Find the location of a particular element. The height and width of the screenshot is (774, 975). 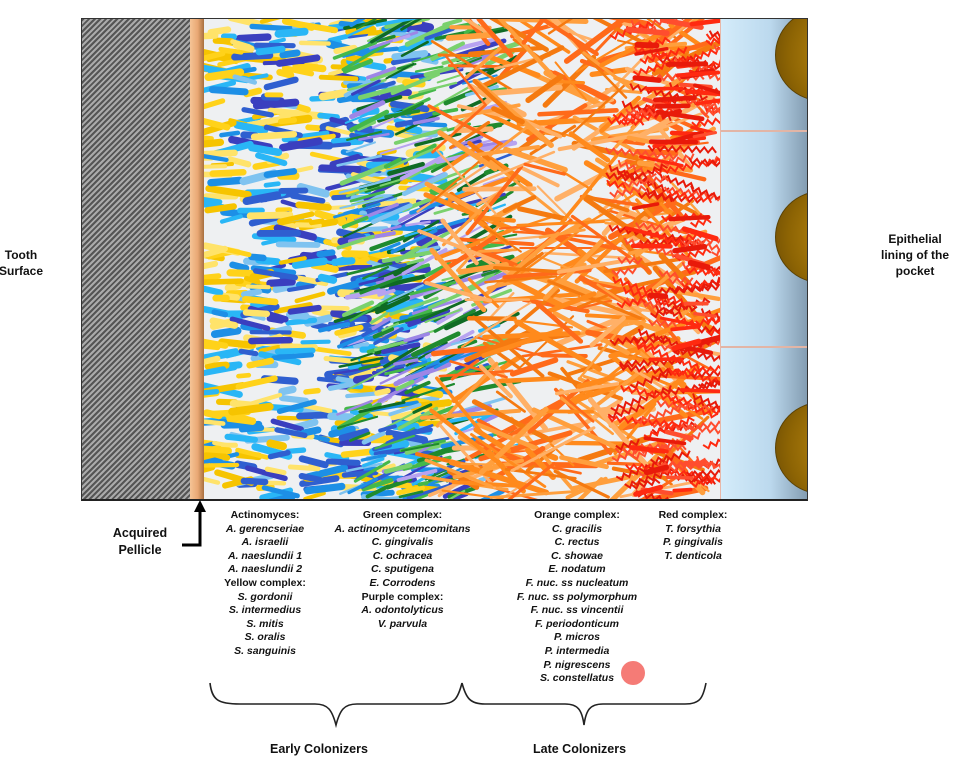

species-name: V. parvula is located at coordinates (402, 623).